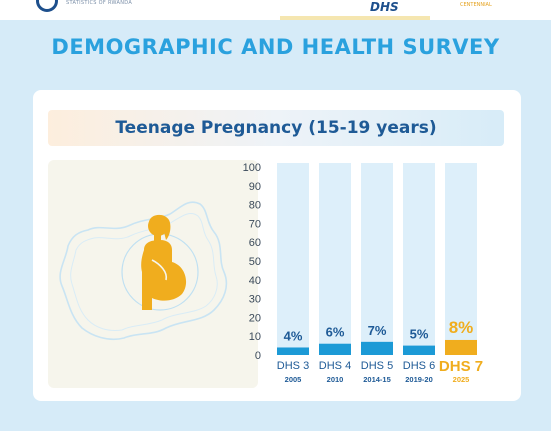 This screenshot has width=551, height=431. Describe the element at coordinates (293, 335) in the screenshot. I see `data-label: 4%` at that location.